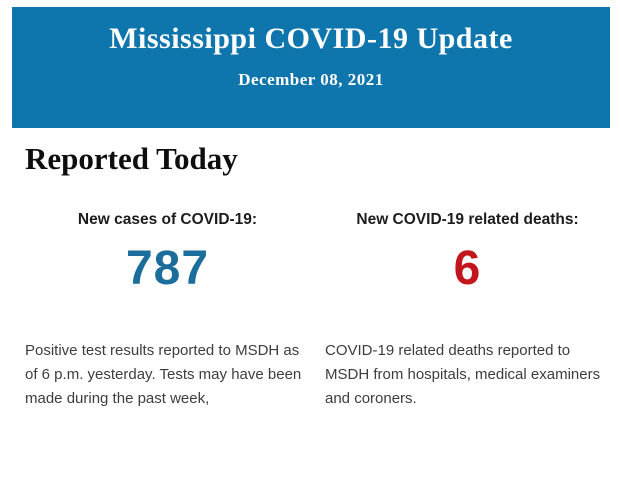 The image size is (620, 483). Describe the element at coordinates (311, 79) in the screenshot. I see `report-date: December 08, 2021` at that location.